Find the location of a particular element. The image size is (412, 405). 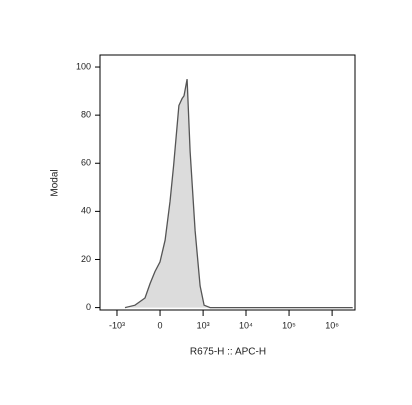

x-tick-label: 10⁶ is located at coordinates (332, 325).